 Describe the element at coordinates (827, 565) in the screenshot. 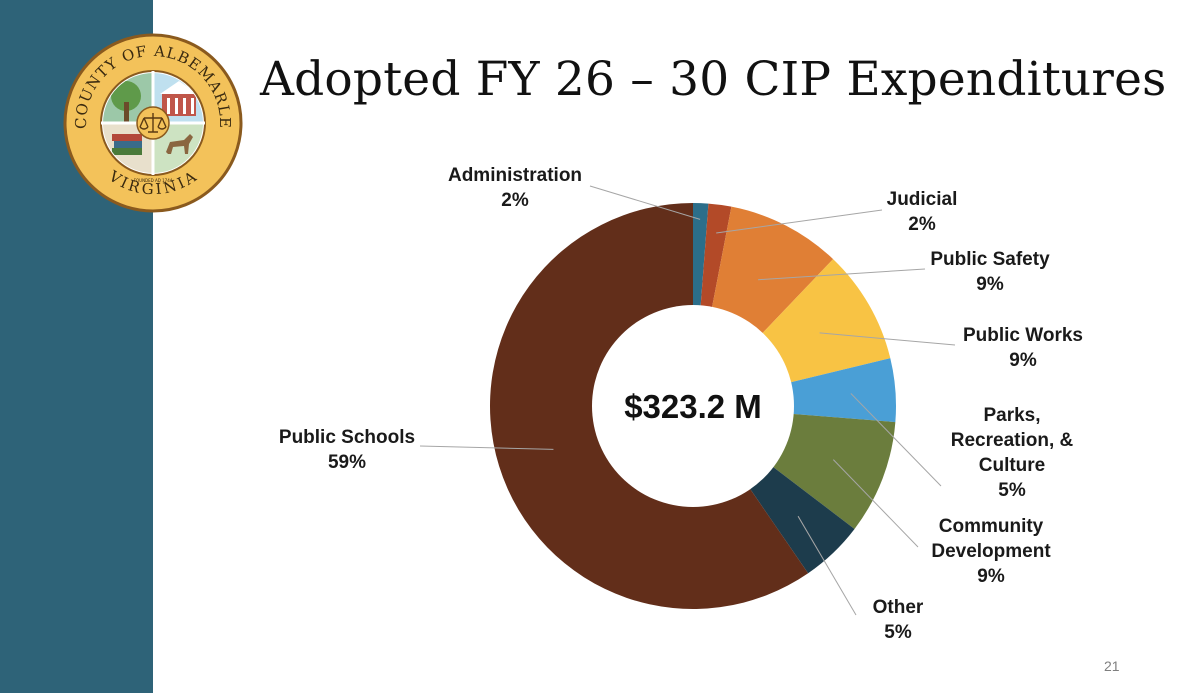

I see `leader-line-other` at that location.